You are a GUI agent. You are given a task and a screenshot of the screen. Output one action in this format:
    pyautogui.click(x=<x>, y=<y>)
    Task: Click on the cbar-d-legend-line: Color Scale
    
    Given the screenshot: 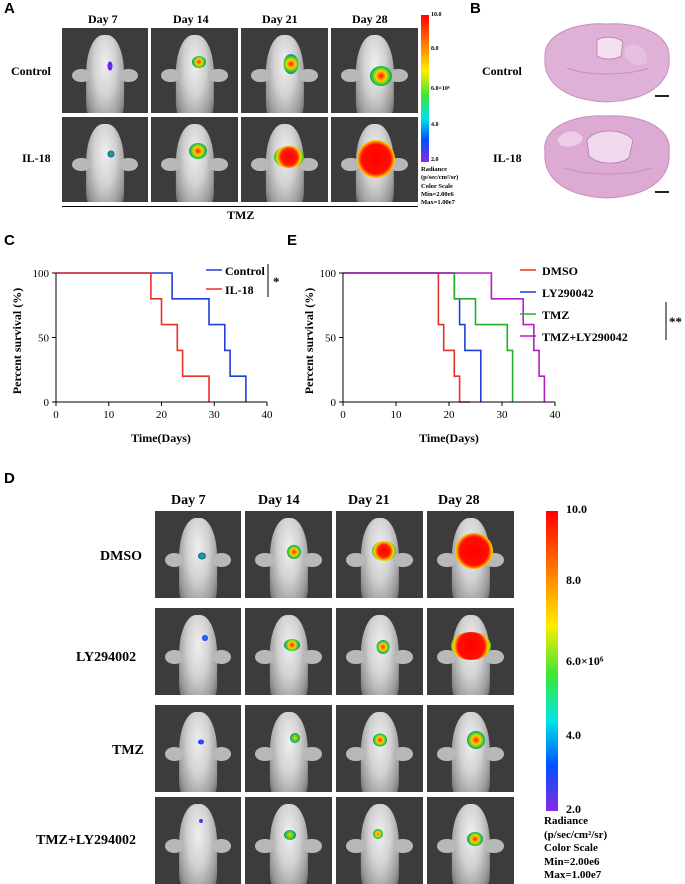 What is the action you would take?
    pyautogui.click(x=571, y=848)
    